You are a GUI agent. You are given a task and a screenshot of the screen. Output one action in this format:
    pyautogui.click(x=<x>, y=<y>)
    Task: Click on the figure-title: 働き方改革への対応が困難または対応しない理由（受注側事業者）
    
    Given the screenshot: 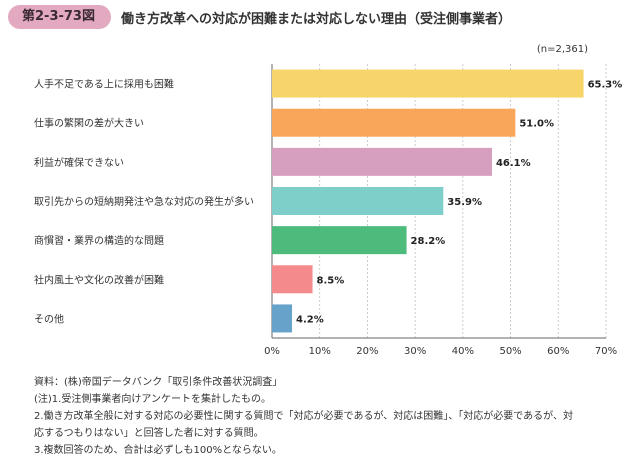 What is the action you would take?
    pyautogui.click(x=315, y=19)
    